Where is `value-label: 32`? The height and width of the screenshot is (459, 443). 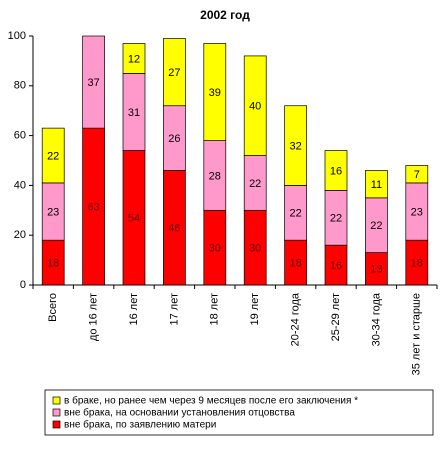 value-label: 32 is located at coordinates (295, 146).